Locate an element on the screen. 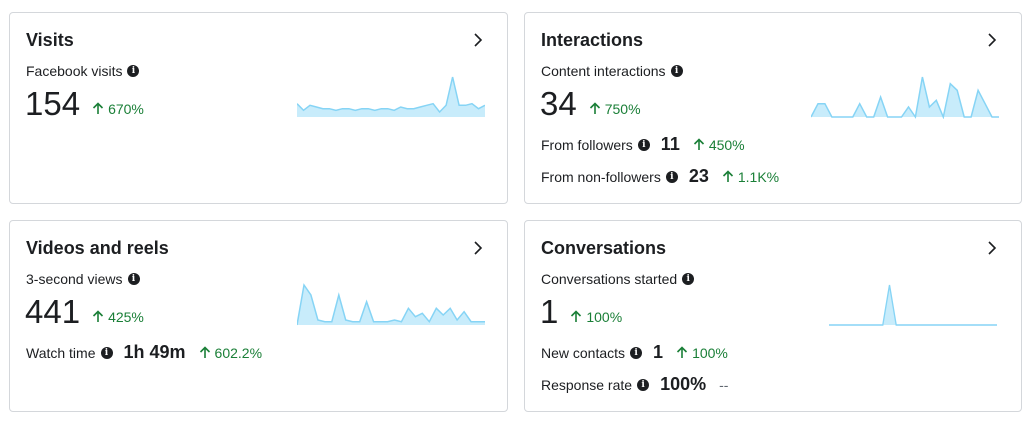 The height and width of the screenshot is (422, 1030). delta-text: 602.2% is located at coordinates (238, 352).